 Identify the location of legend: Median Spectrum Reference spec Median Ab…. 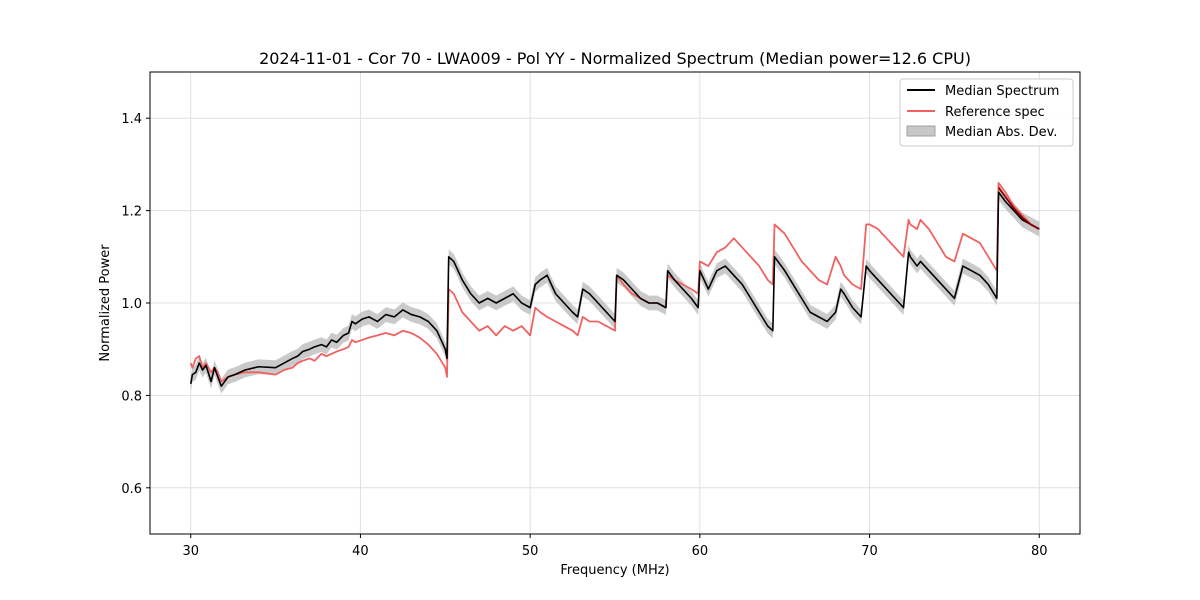
(986, 112).